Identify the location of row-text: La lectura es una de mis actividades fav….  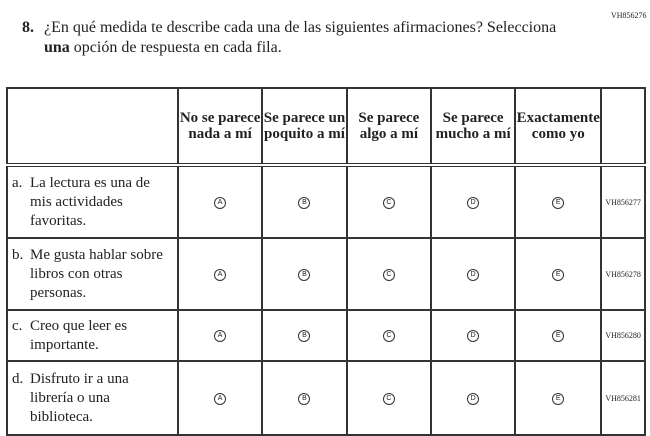
(90, 201).